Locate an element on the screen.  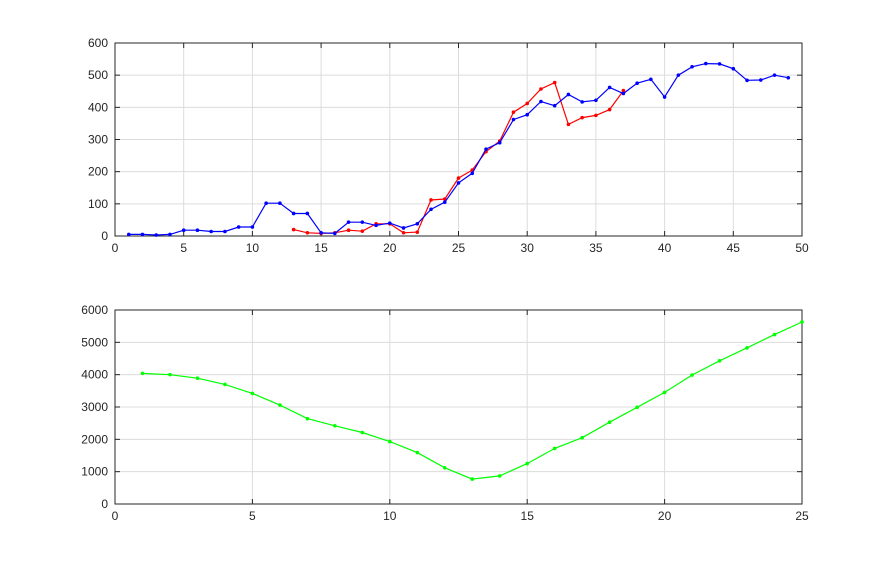
y-tick-label: 1000 is located at coordinates (94, 472).